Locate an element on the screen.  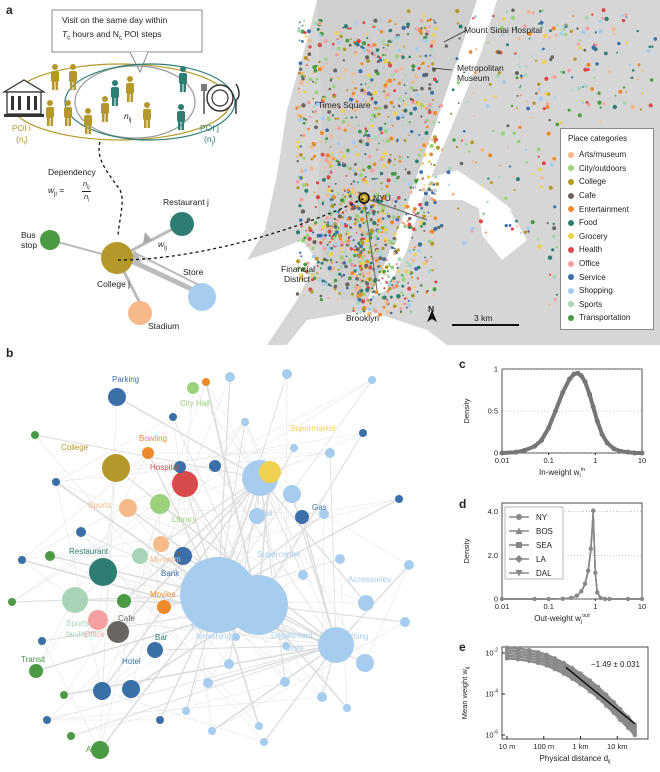
x-axis-label: Physical distance dij is located at coordinates (575, 759).